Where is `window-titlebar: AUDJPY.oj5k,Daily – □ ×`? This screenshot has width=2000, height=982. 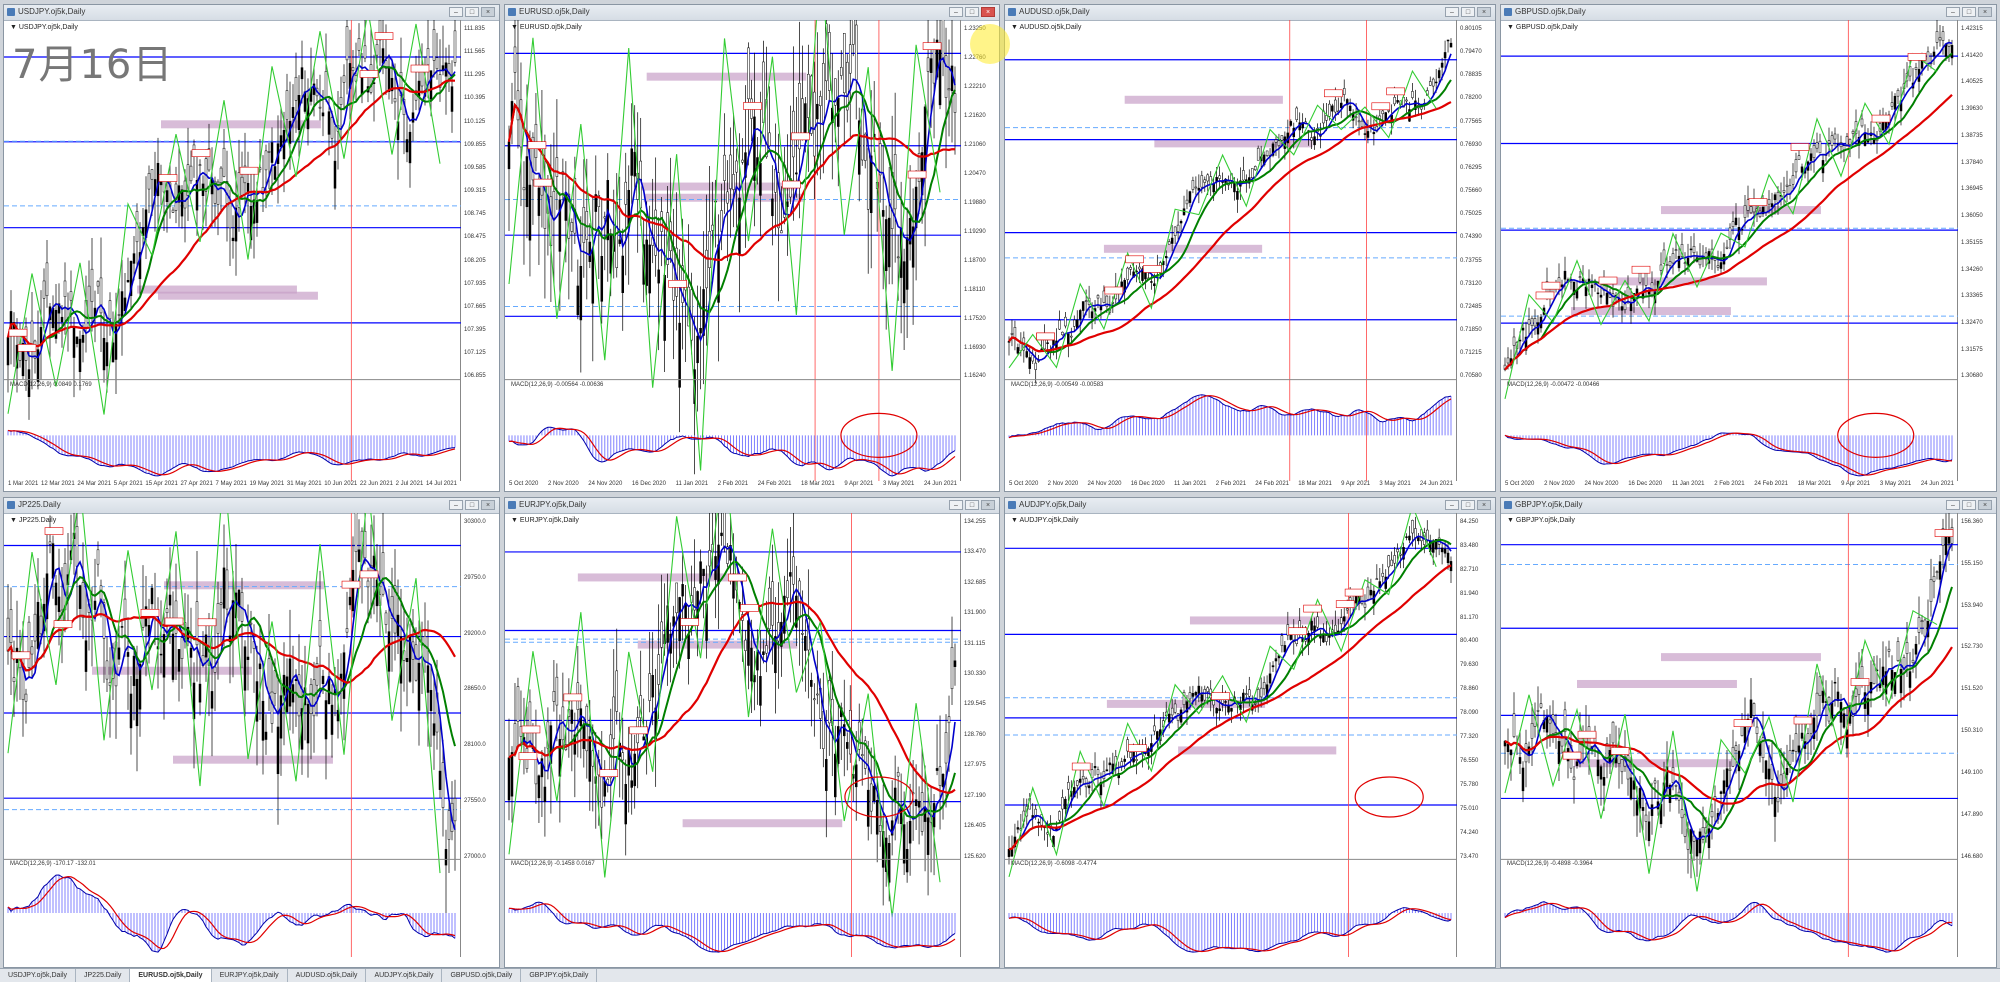
window-titlebar: AUDJPY.oj5k,Daily – □ × is located at coordinates (1250, 506).